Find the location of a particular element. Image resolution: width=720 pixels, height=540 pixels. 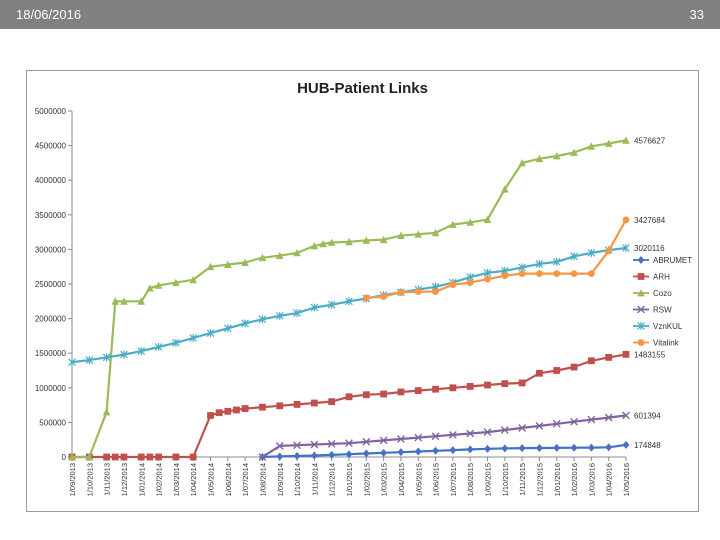

x-tick-label: 1/09/2014 is located at coordinates (280, 479).